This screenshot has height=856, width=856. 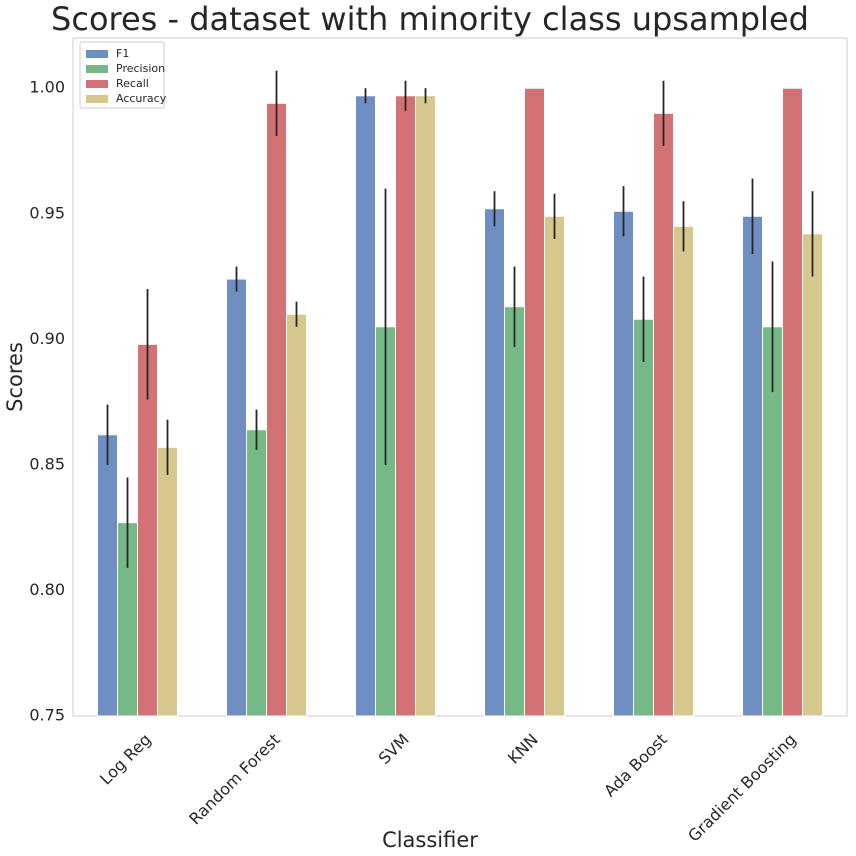 What do you see at coordinates (296, 515) in the screenshot?
I see `bar-accuracy-random-forest` at bounding box center [296, 515].